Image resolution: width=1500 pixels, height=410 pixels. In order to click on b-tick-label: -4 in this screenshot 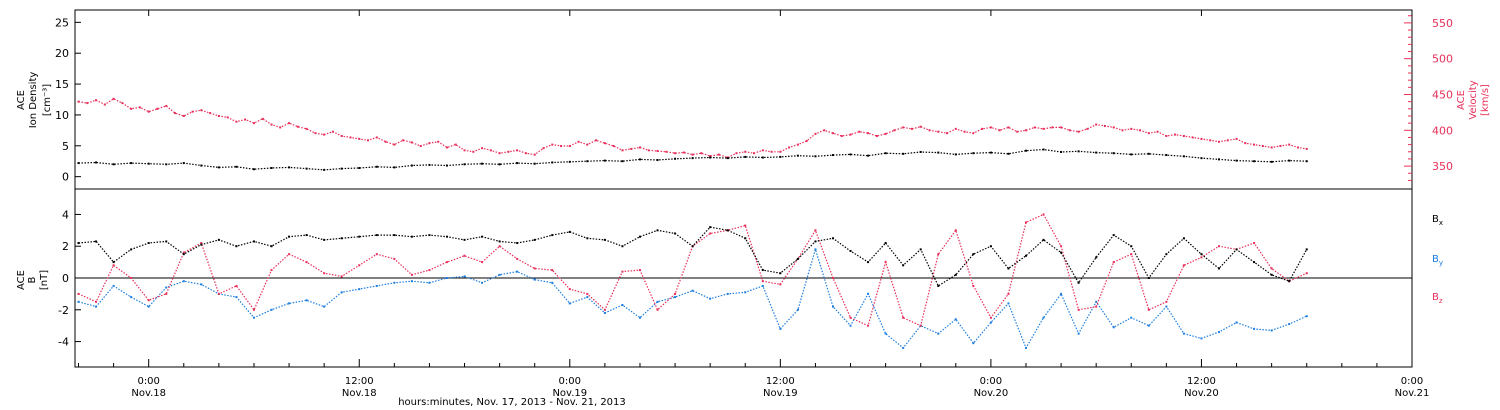, I will do `click(63, 342)`.